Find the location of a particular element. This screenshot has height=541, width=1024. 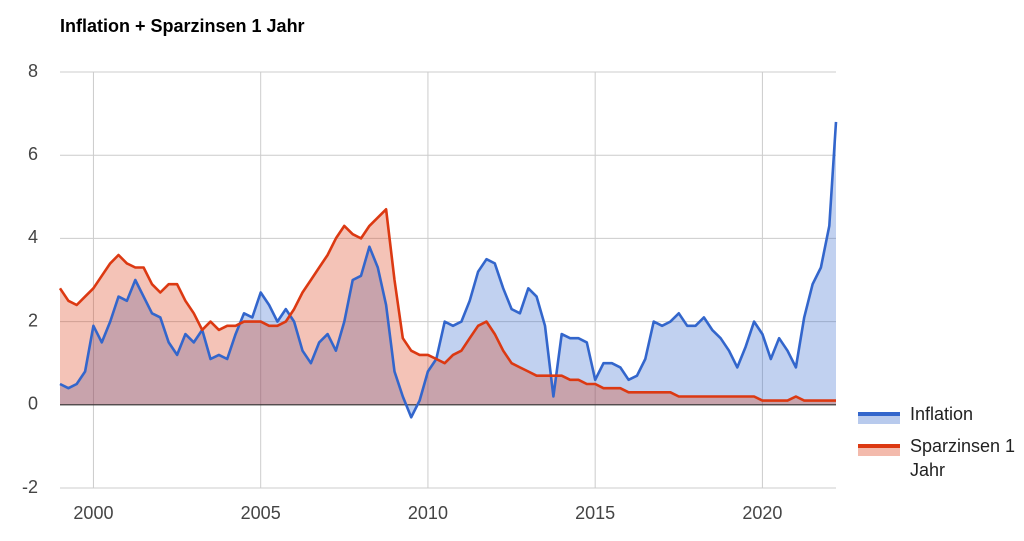

x-tick-label: 2000 is located at coordinates (93, 513).